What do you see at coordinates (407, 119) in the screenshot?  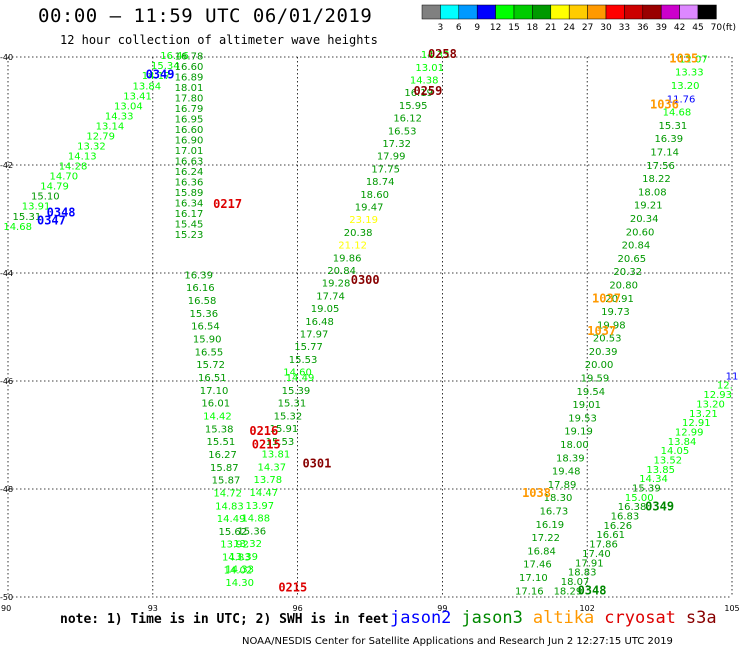 I see `wave-height-label: 16.12` at bounding box center [407, 119].